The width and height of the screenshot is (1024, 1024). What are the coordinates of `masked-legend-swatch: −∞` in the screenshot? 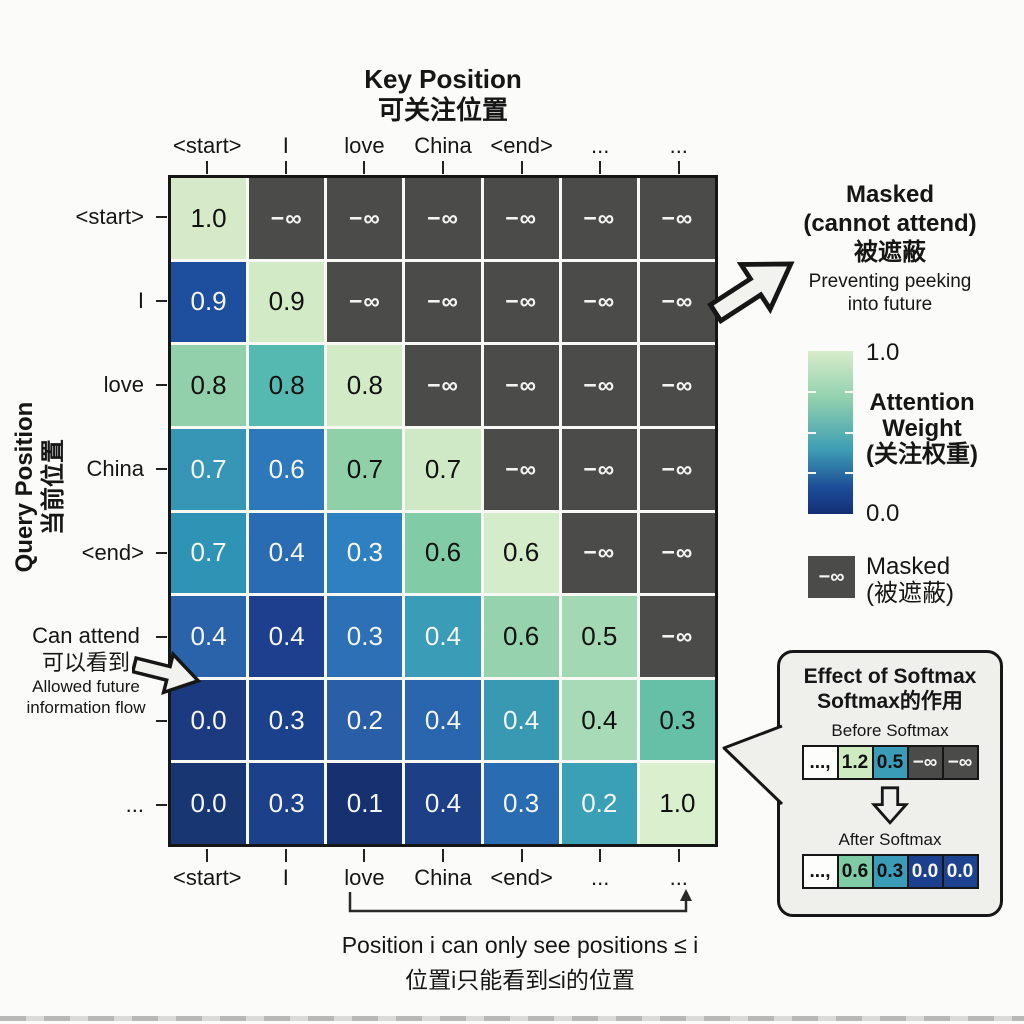 It's located at (831, 577).